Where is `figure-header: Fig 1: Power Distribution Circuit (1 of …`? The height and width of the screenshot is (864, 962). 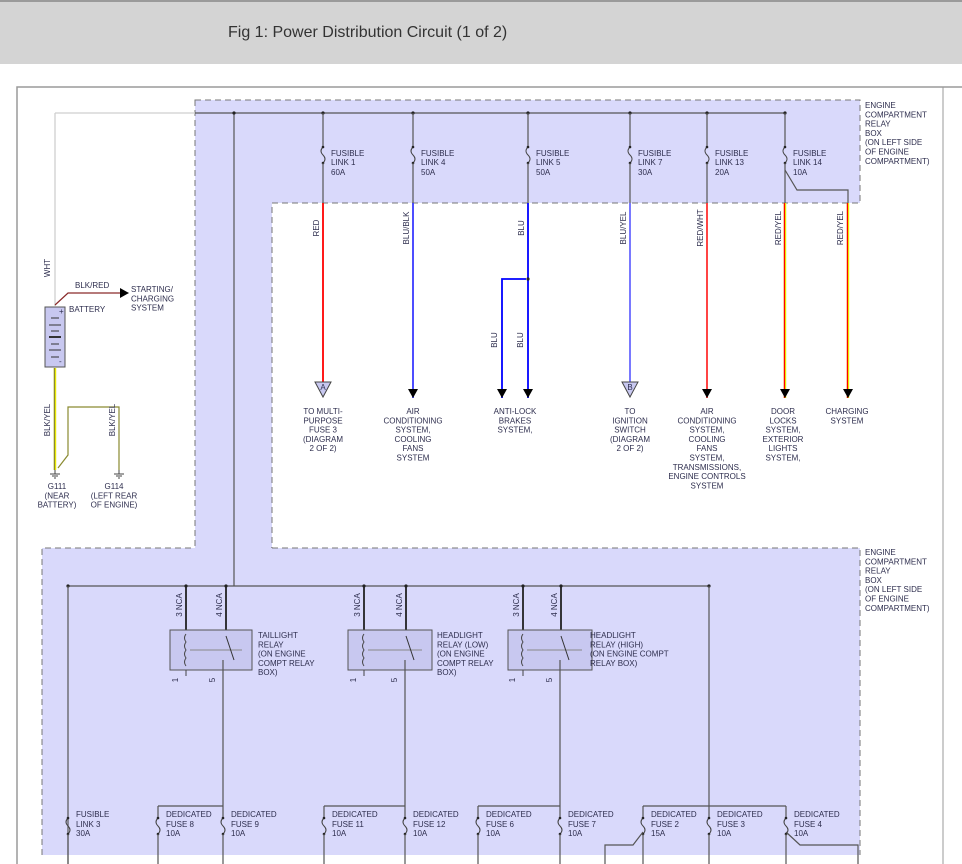 figure-header: Fig 1: Power Distribution Circuit (1 of … is located at coordinates (481, 32).